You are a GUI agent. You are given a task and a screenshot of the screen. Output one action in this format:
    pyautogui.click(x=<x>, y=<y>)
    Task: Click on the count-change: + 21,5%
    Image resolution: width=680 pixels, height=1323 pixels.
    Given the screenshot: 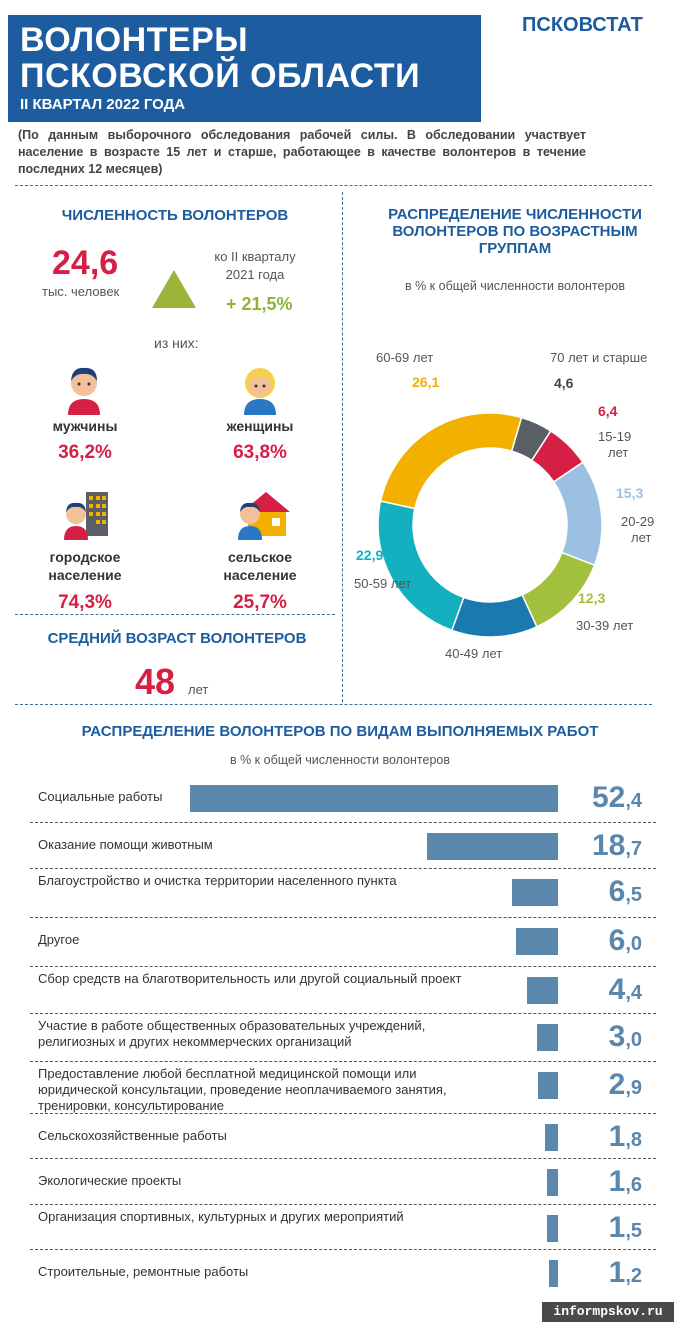 What is the action you would take?
    pyautogui.click(x=259, y=304)
    